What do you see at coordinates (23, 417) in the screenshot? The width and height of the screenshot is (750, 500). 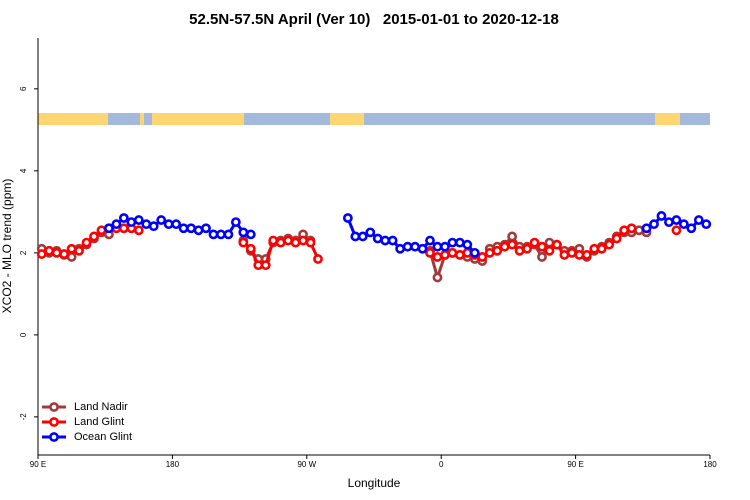 I see `y-tick-label: -2` at bounding box center [23, 417].